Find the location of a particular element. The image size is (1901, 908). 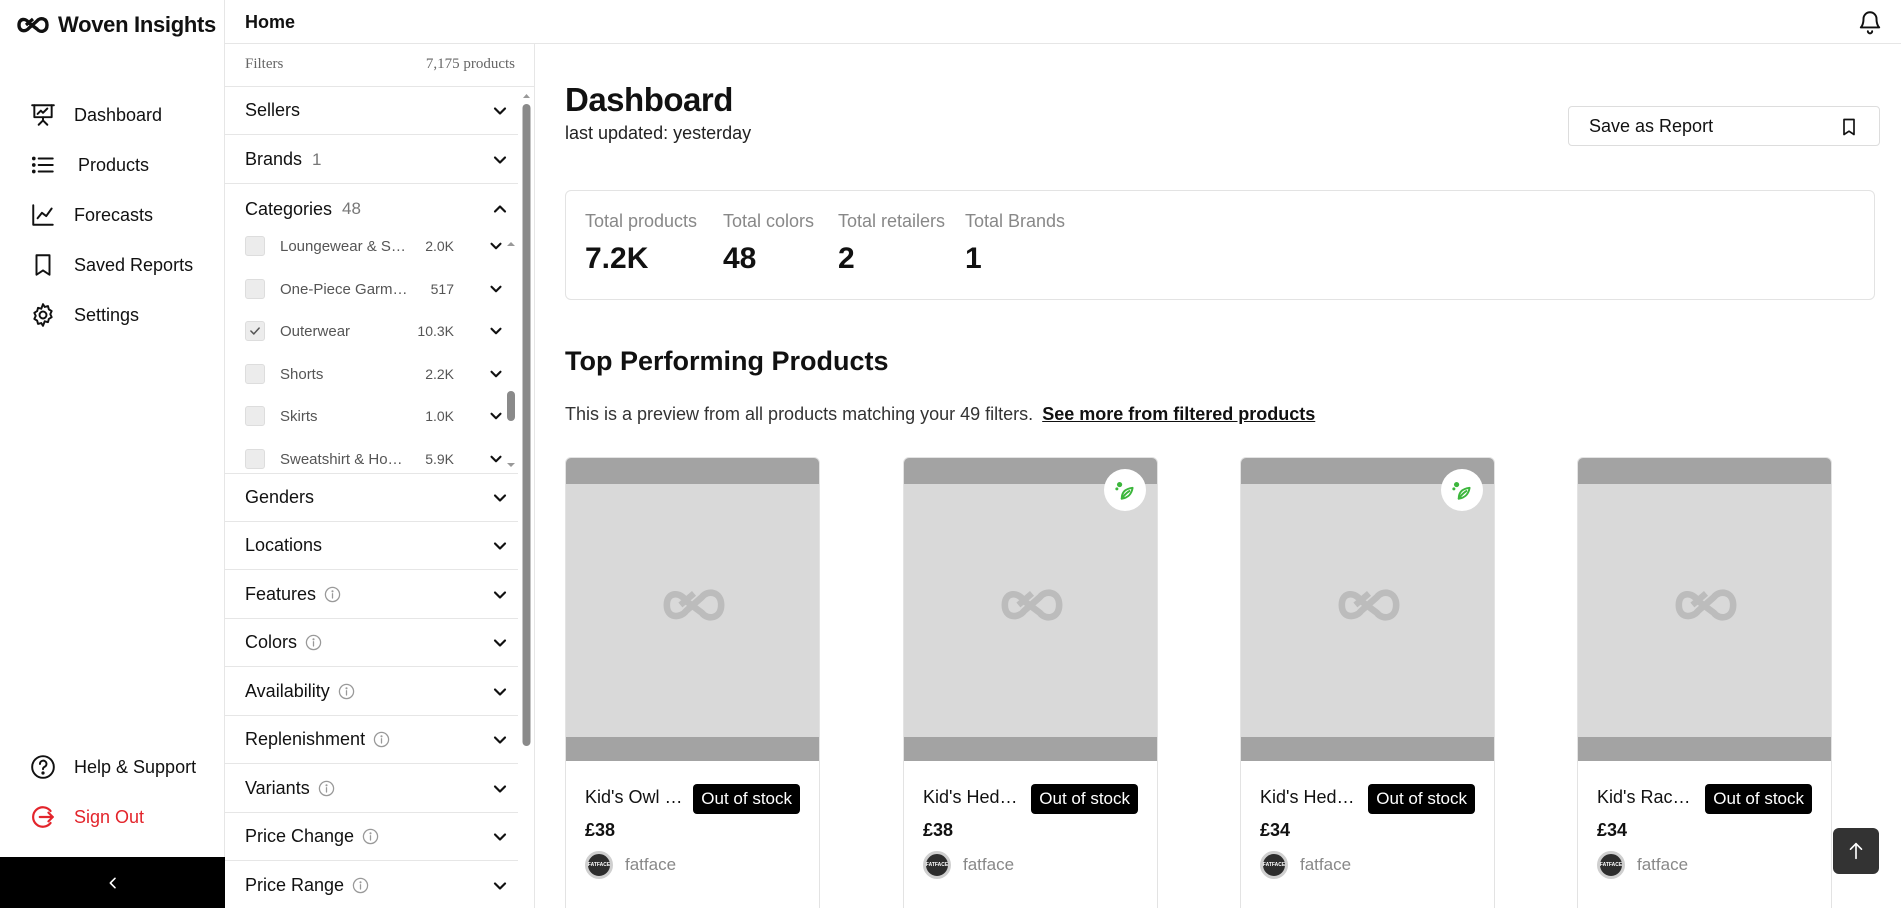

filter-section-price-range: Price Range is located at coordinates (371, 885).